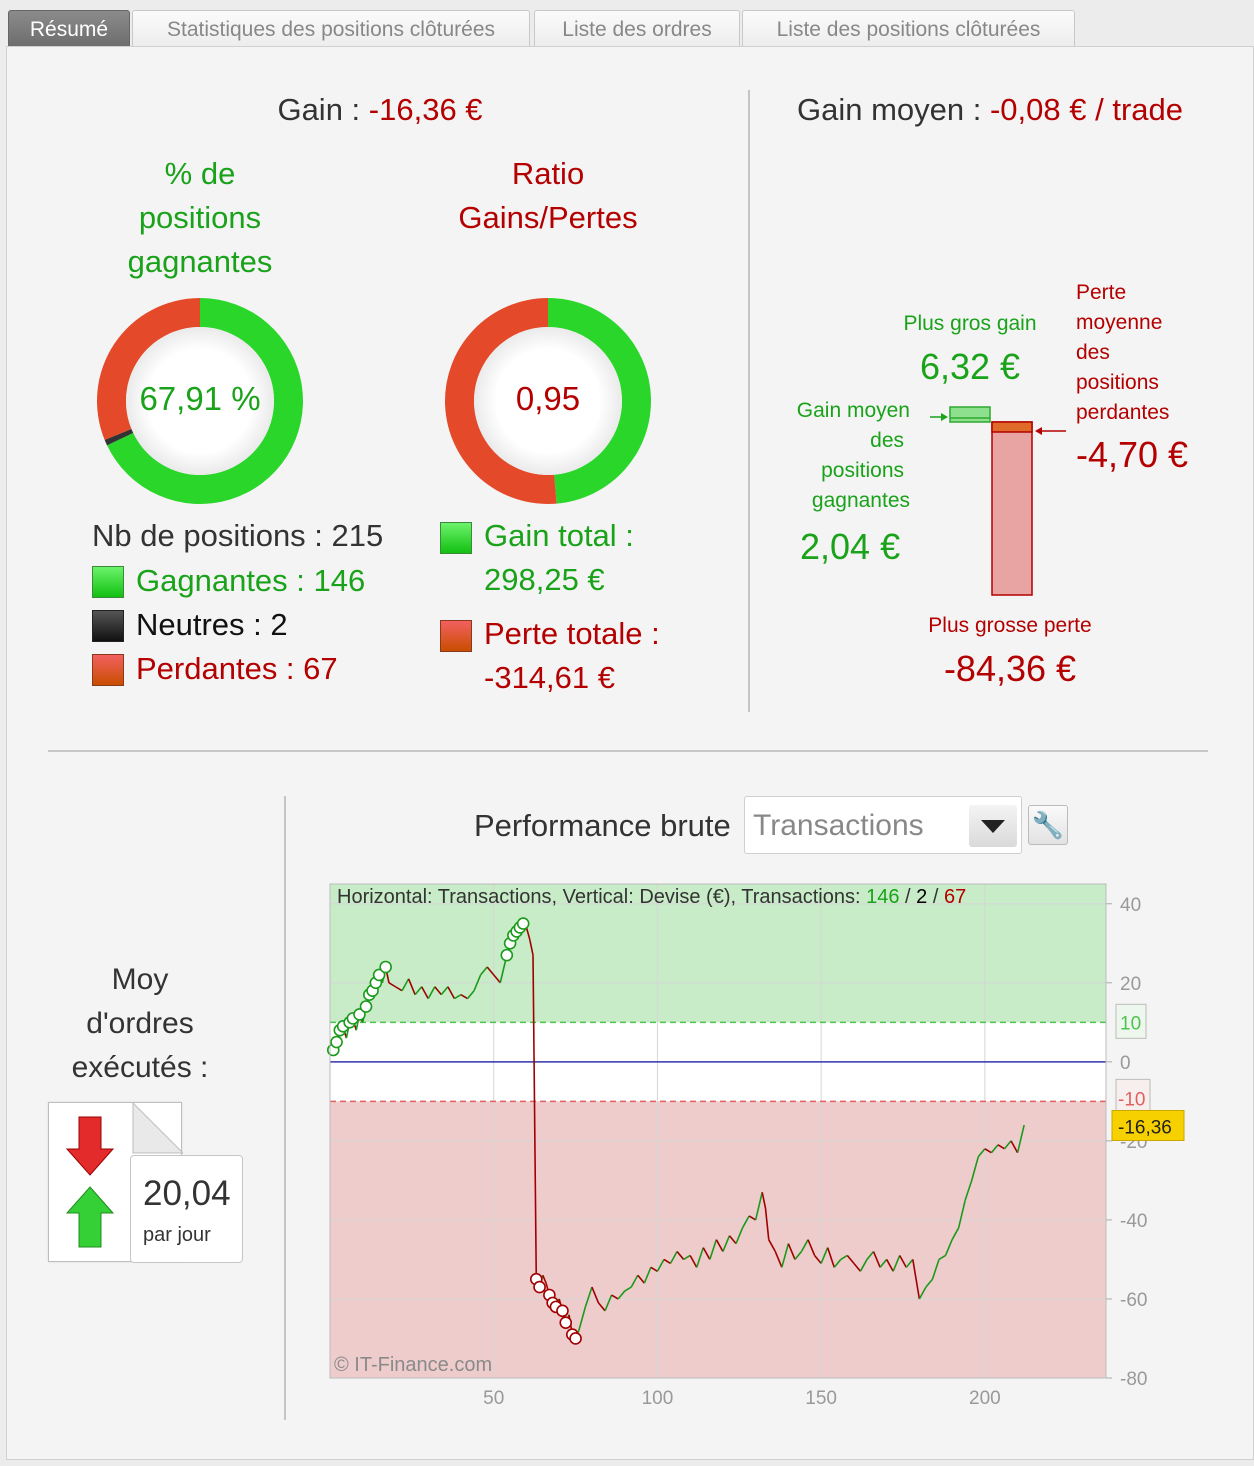 This screenshot has width=1254, height=1466. What do you see at coordinates (238, 535) in the screenshot?
I see `nb-positions: Nb de positions : 215` at bounding box center [238, 535].